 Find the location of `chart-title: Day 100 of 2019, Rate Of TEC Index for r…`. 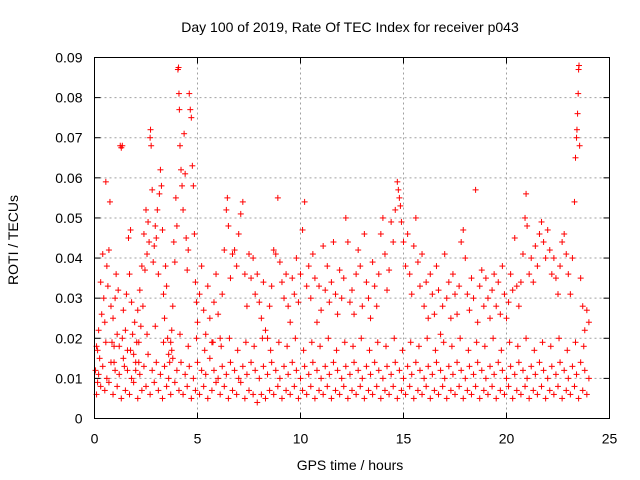

chart-title: Day 100 of 2019, Rate Of TEC Index for r… is located at coordinates (350, 27).